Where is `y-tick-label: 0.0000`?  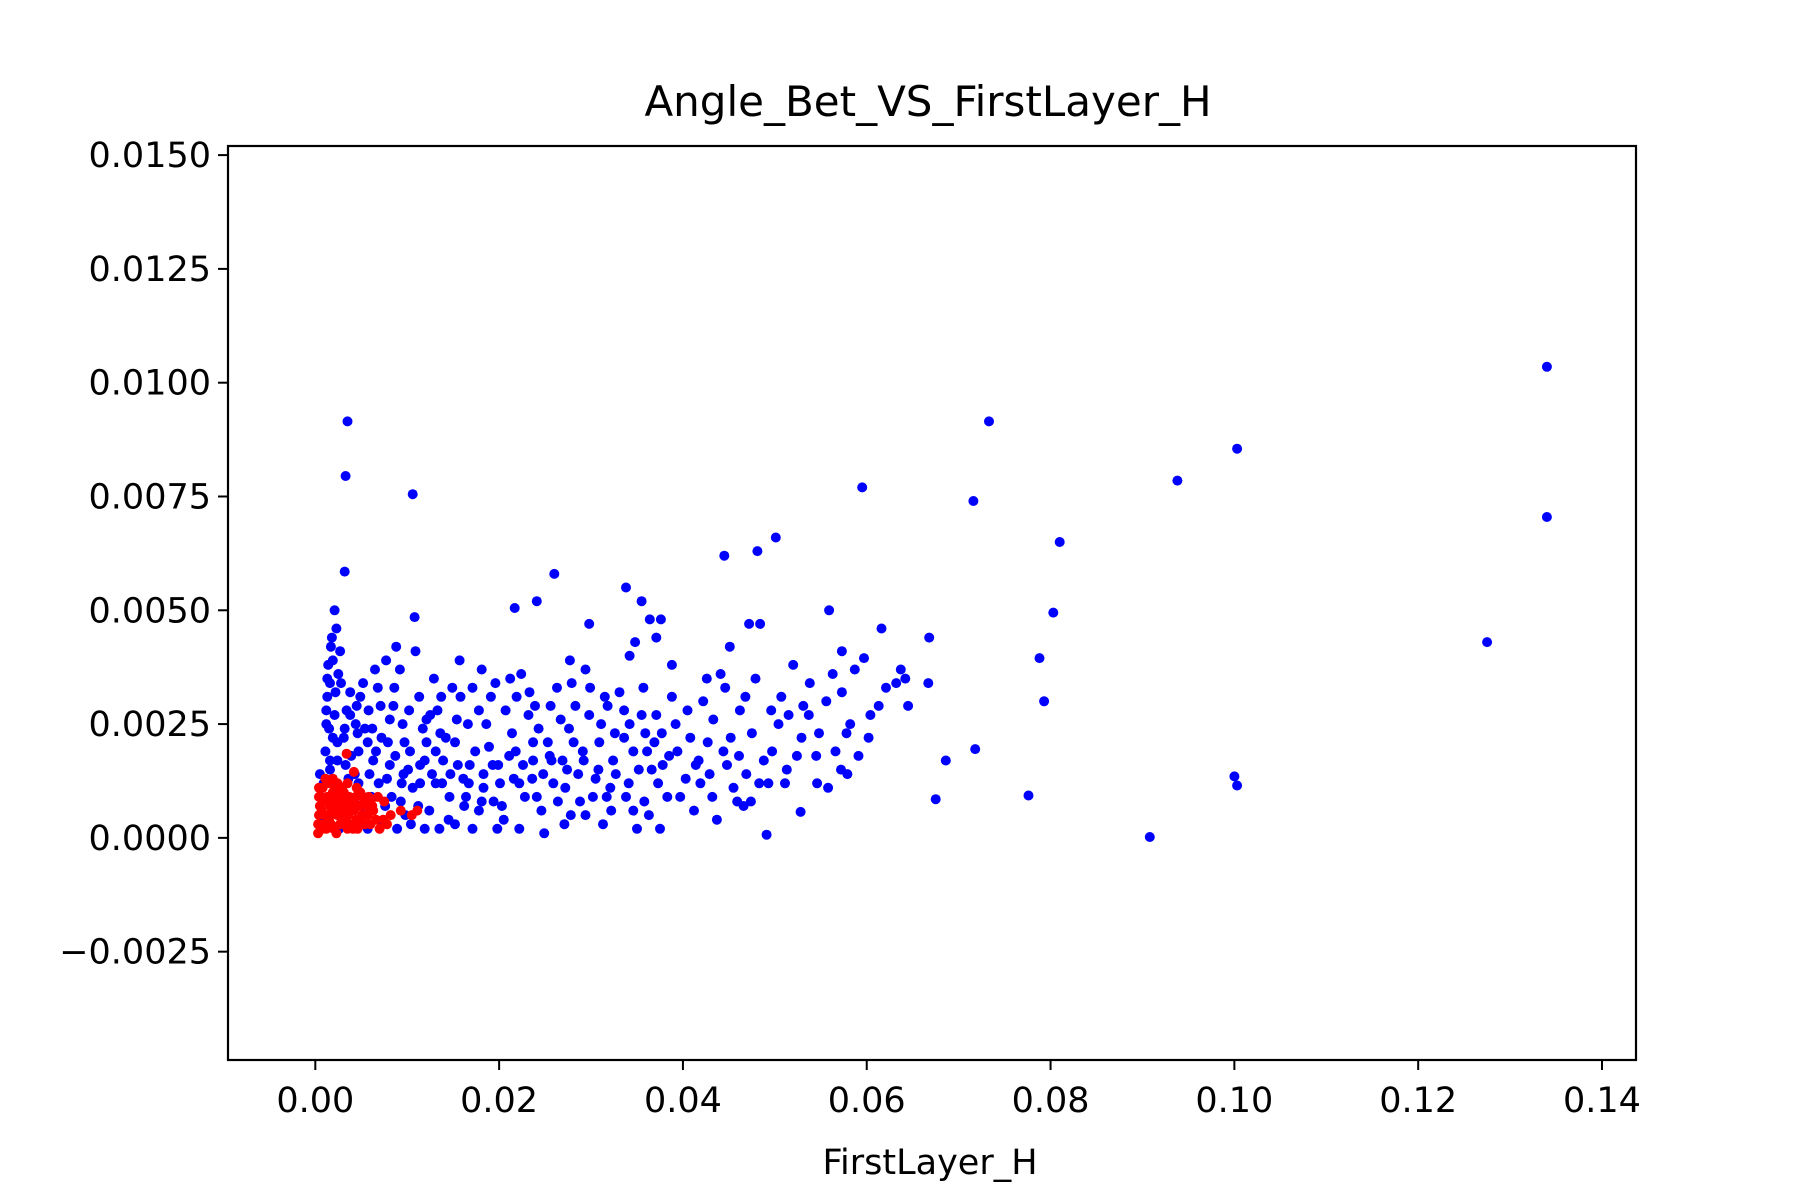 y-tick-label: 0.0000 is located at coordinates (150, 839).